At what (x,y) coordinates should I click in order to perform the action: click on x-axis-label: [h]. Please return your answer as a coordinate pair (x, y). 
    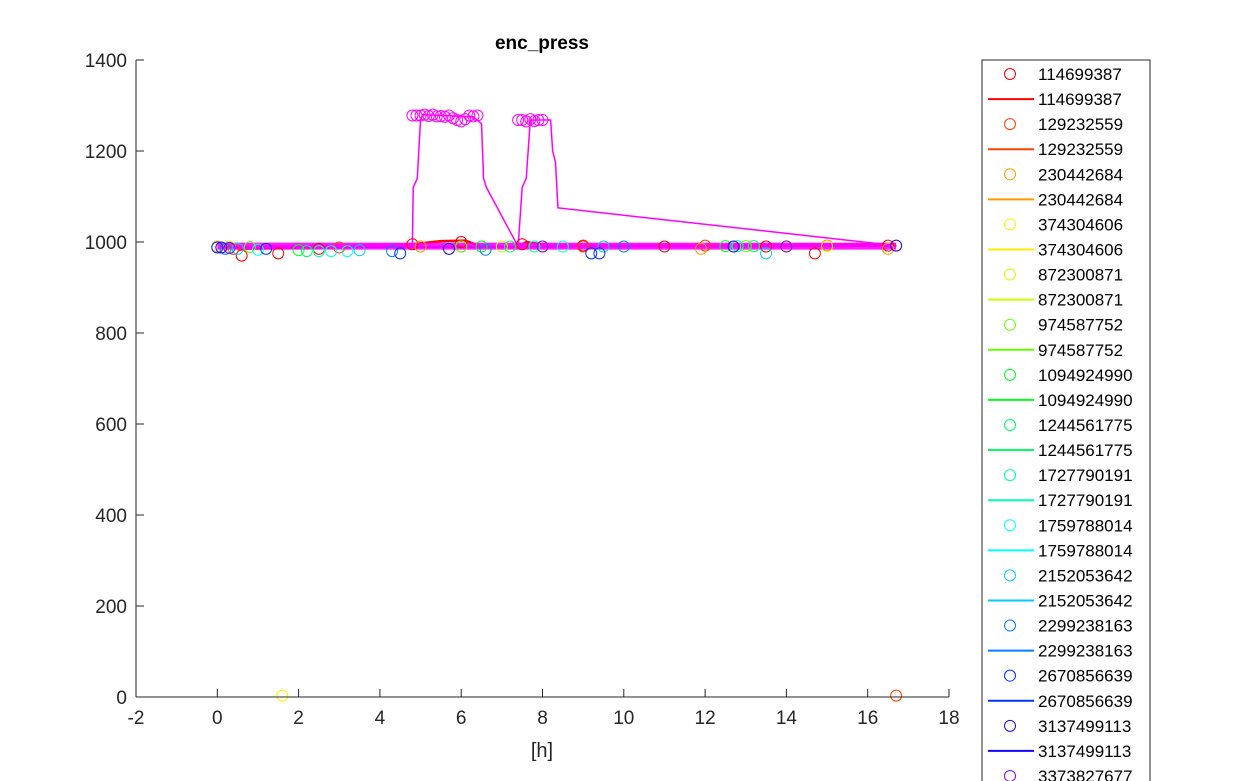
    Looking at the image, I should click on (542, 751).